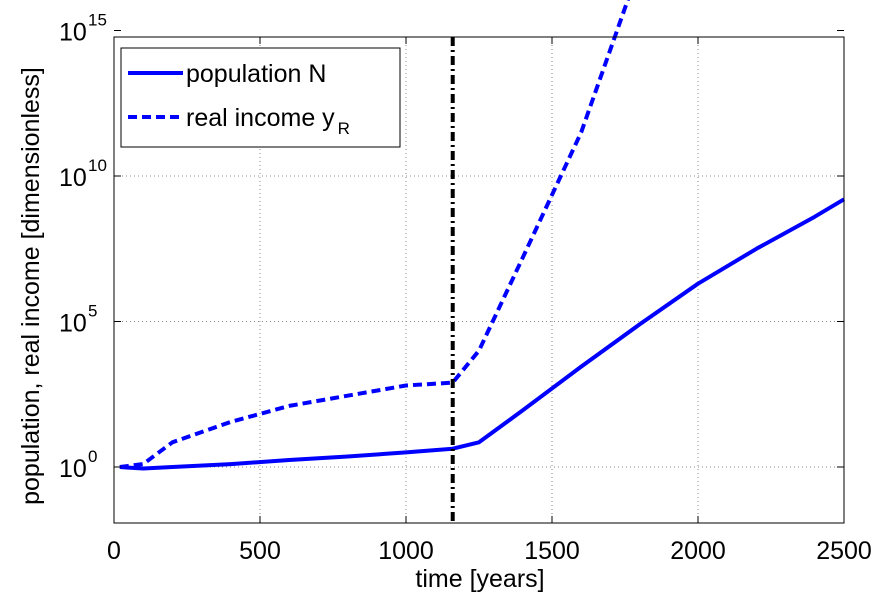  I want to click on y-axis-label: population, real income [dimensionless], so click(31, 286).